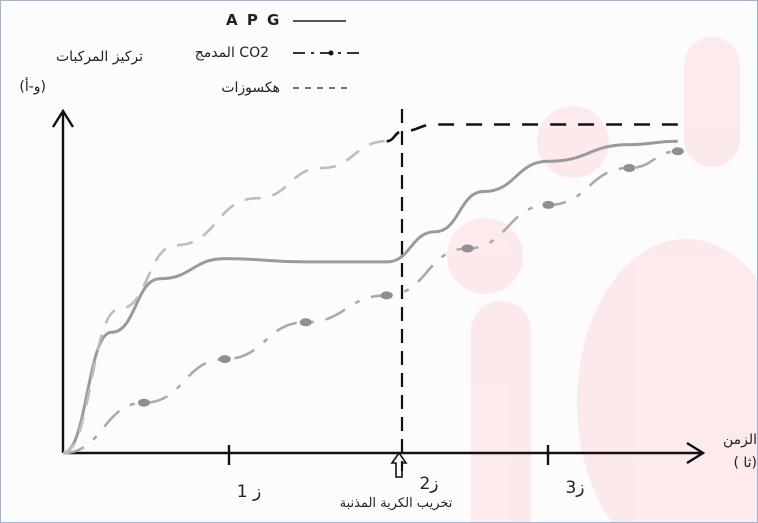 The height and width of the screenshot is (523, 758). Describe the element at coordinates (399, 464) in the screenshot. I see `event-arrow-icon` at that location.